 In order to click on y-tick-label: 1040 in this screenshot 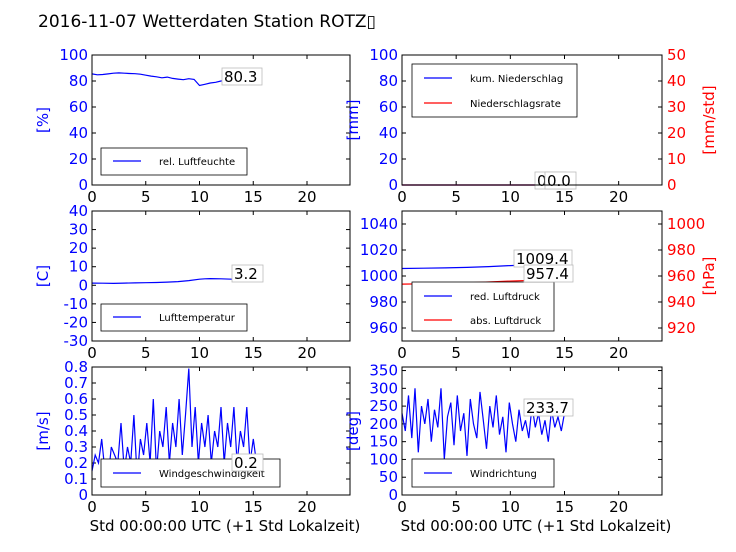, I will do `click(379, 224)`.